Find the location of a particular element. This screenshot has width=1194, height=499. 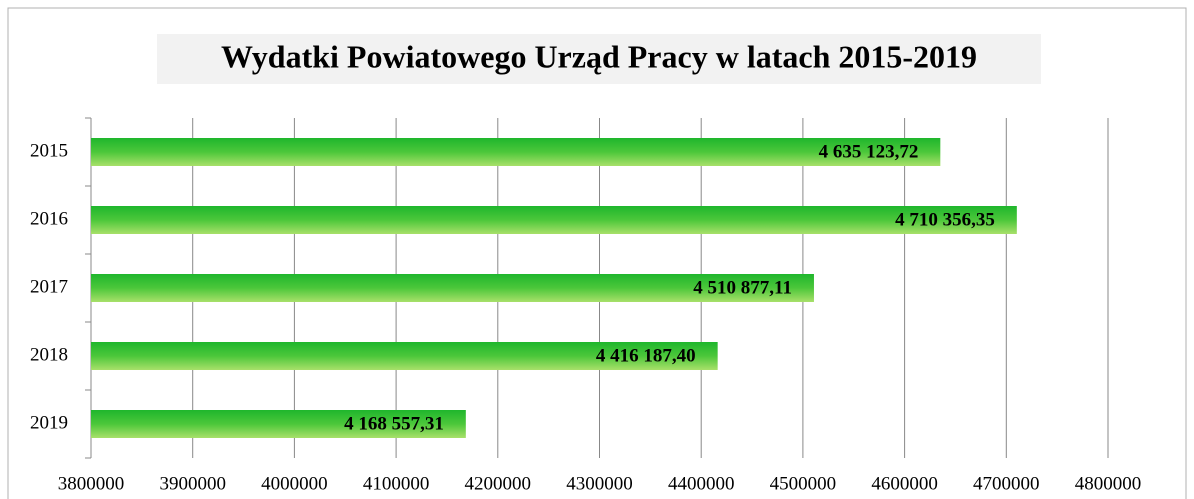

x-tick-label: 4000000 is located at coordinates (294, 483).